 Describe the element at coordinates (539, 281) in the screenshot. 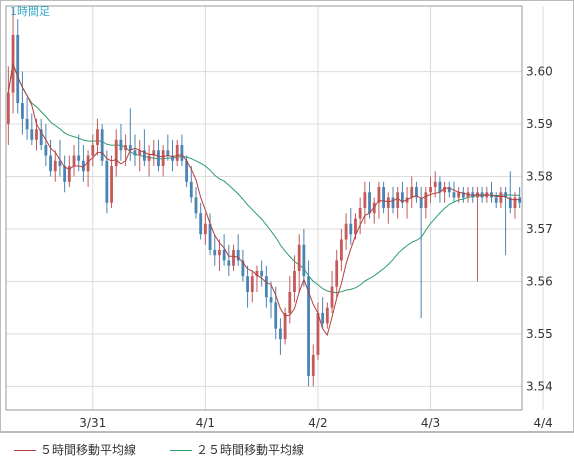

I see `y-tick-label: 3.56` at that location.